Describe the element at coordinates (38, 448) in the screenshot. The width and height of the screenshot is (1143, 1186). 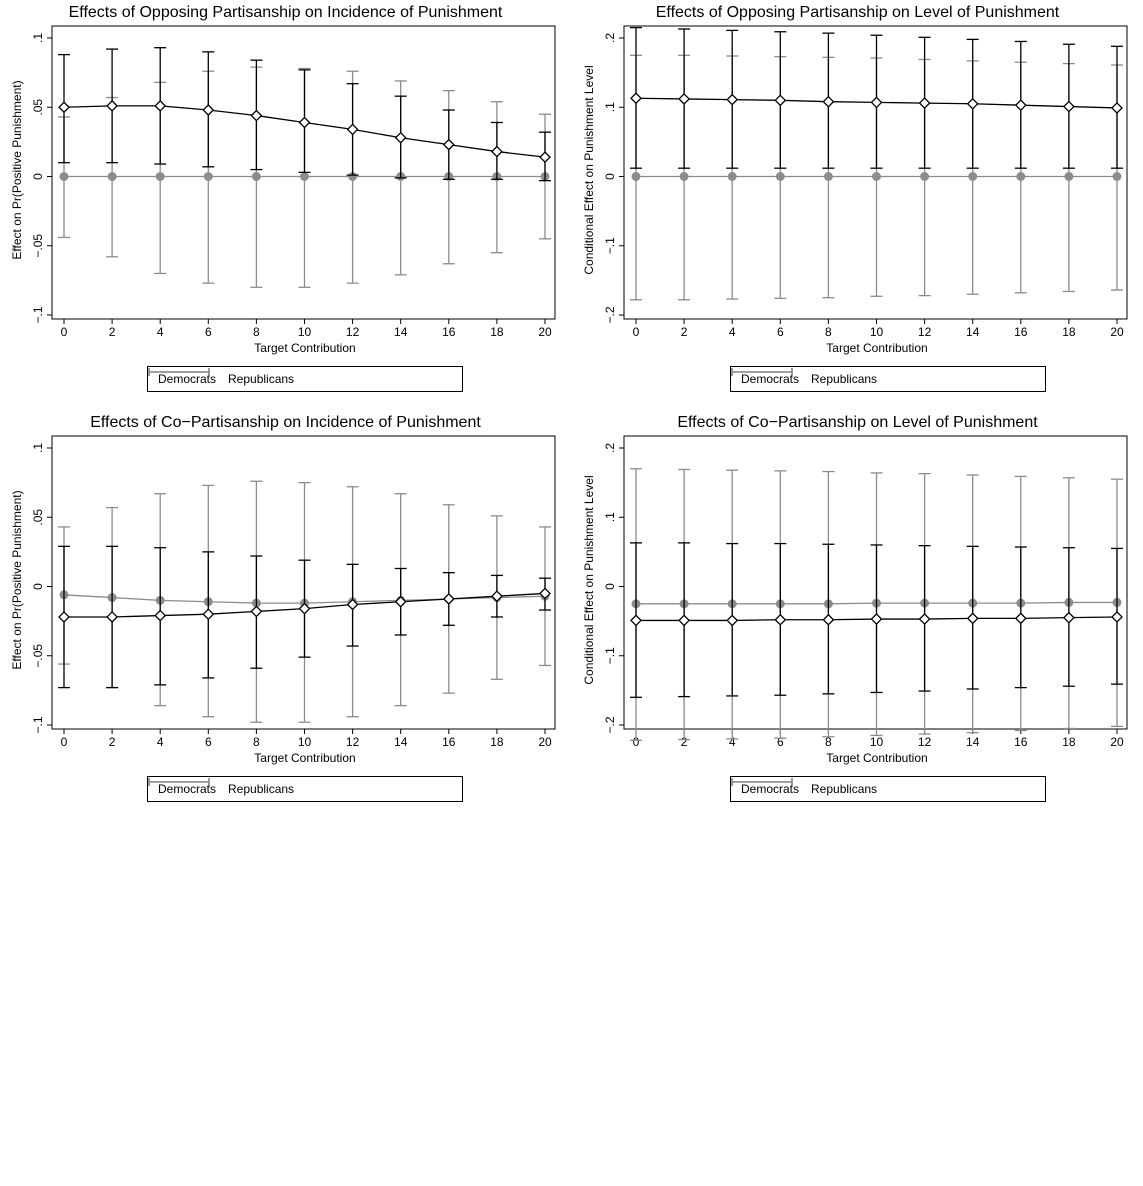
I see `y-tick-label: .1` at that location.